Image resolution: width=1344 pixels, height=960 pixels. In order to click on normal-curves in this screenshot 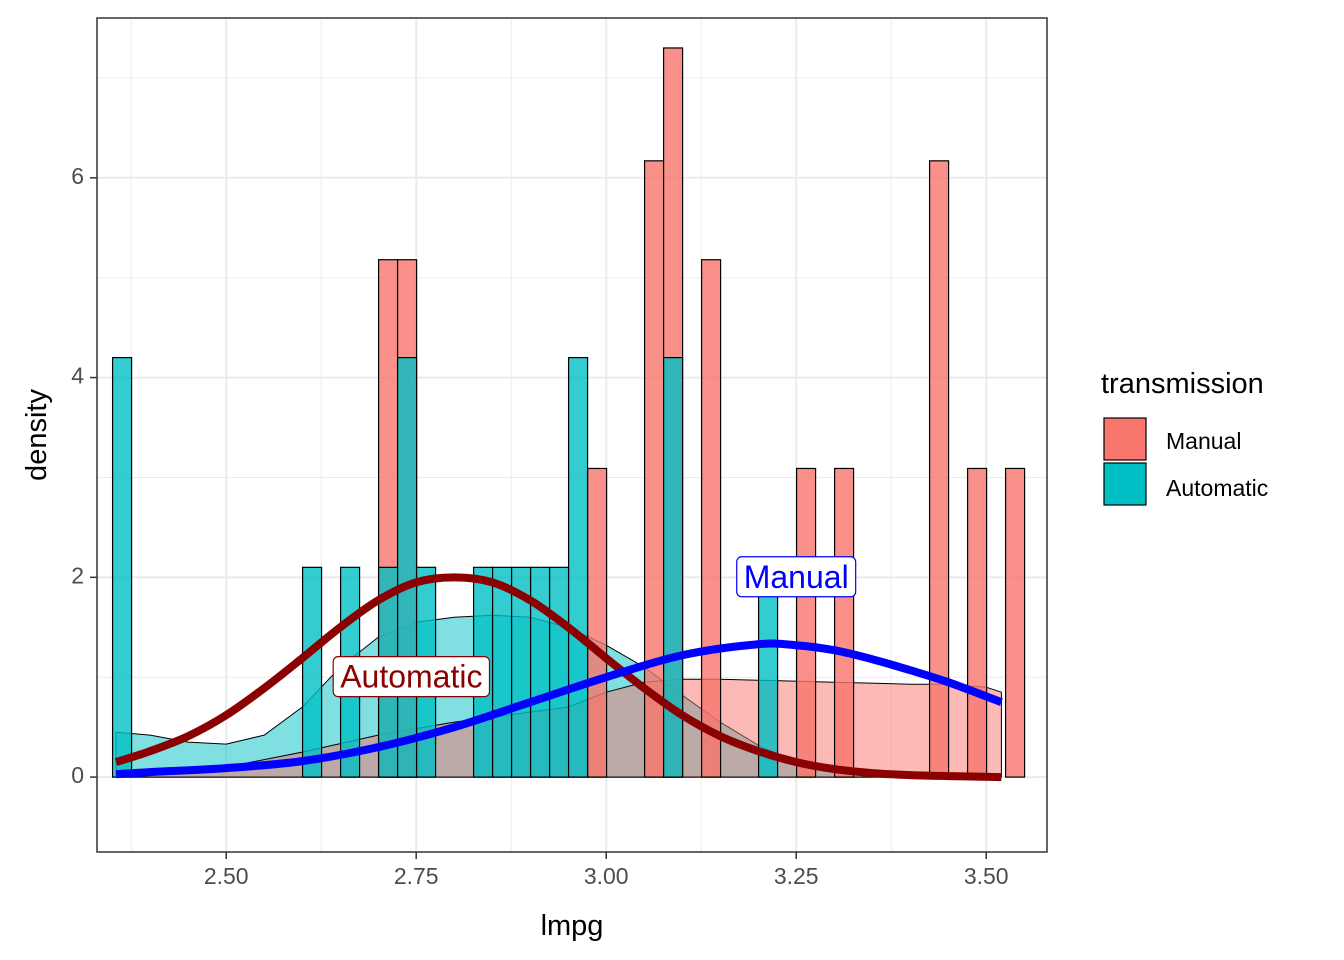, I will do `click(558, 677)`.